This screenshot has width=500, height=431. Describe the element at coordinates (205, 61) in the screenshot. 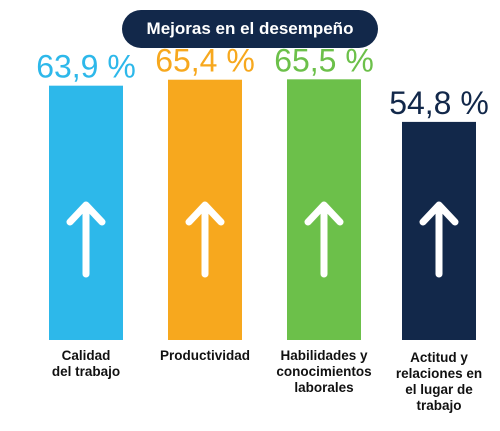

I see `value-label-2: 65,4 %` at that location.